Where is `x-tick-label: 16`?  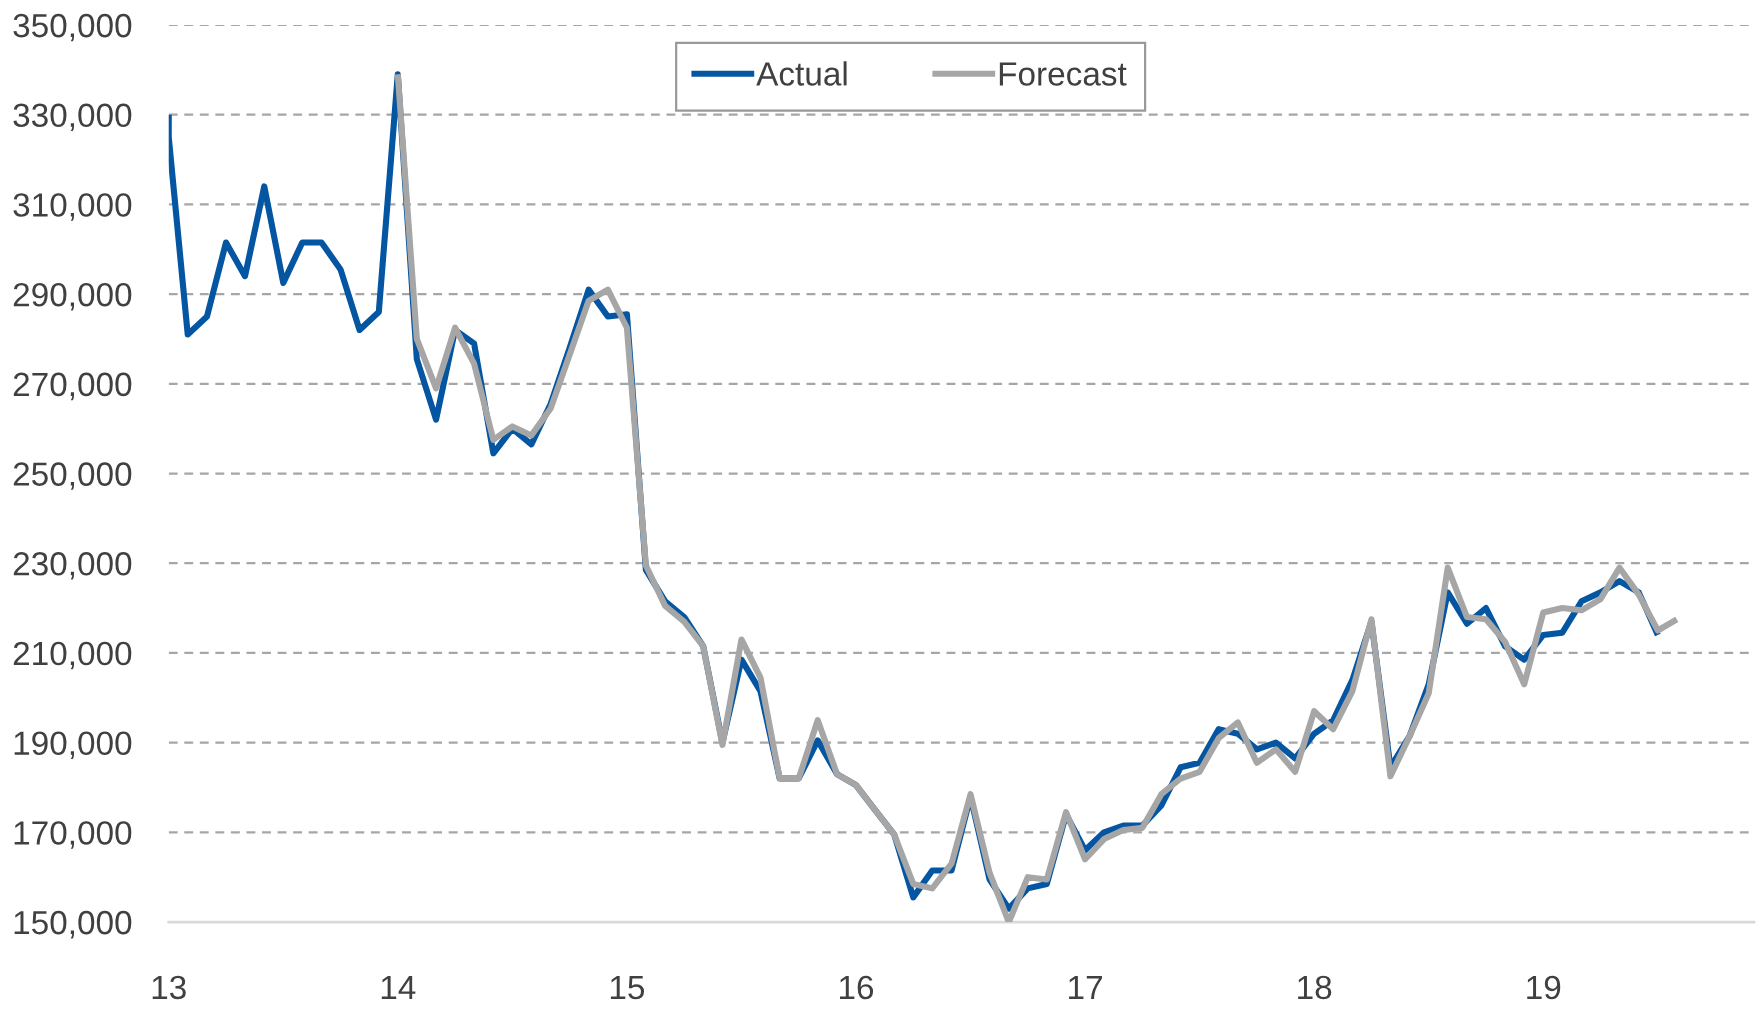 x-tick-label: 16 is located at coordinates (856, 987).